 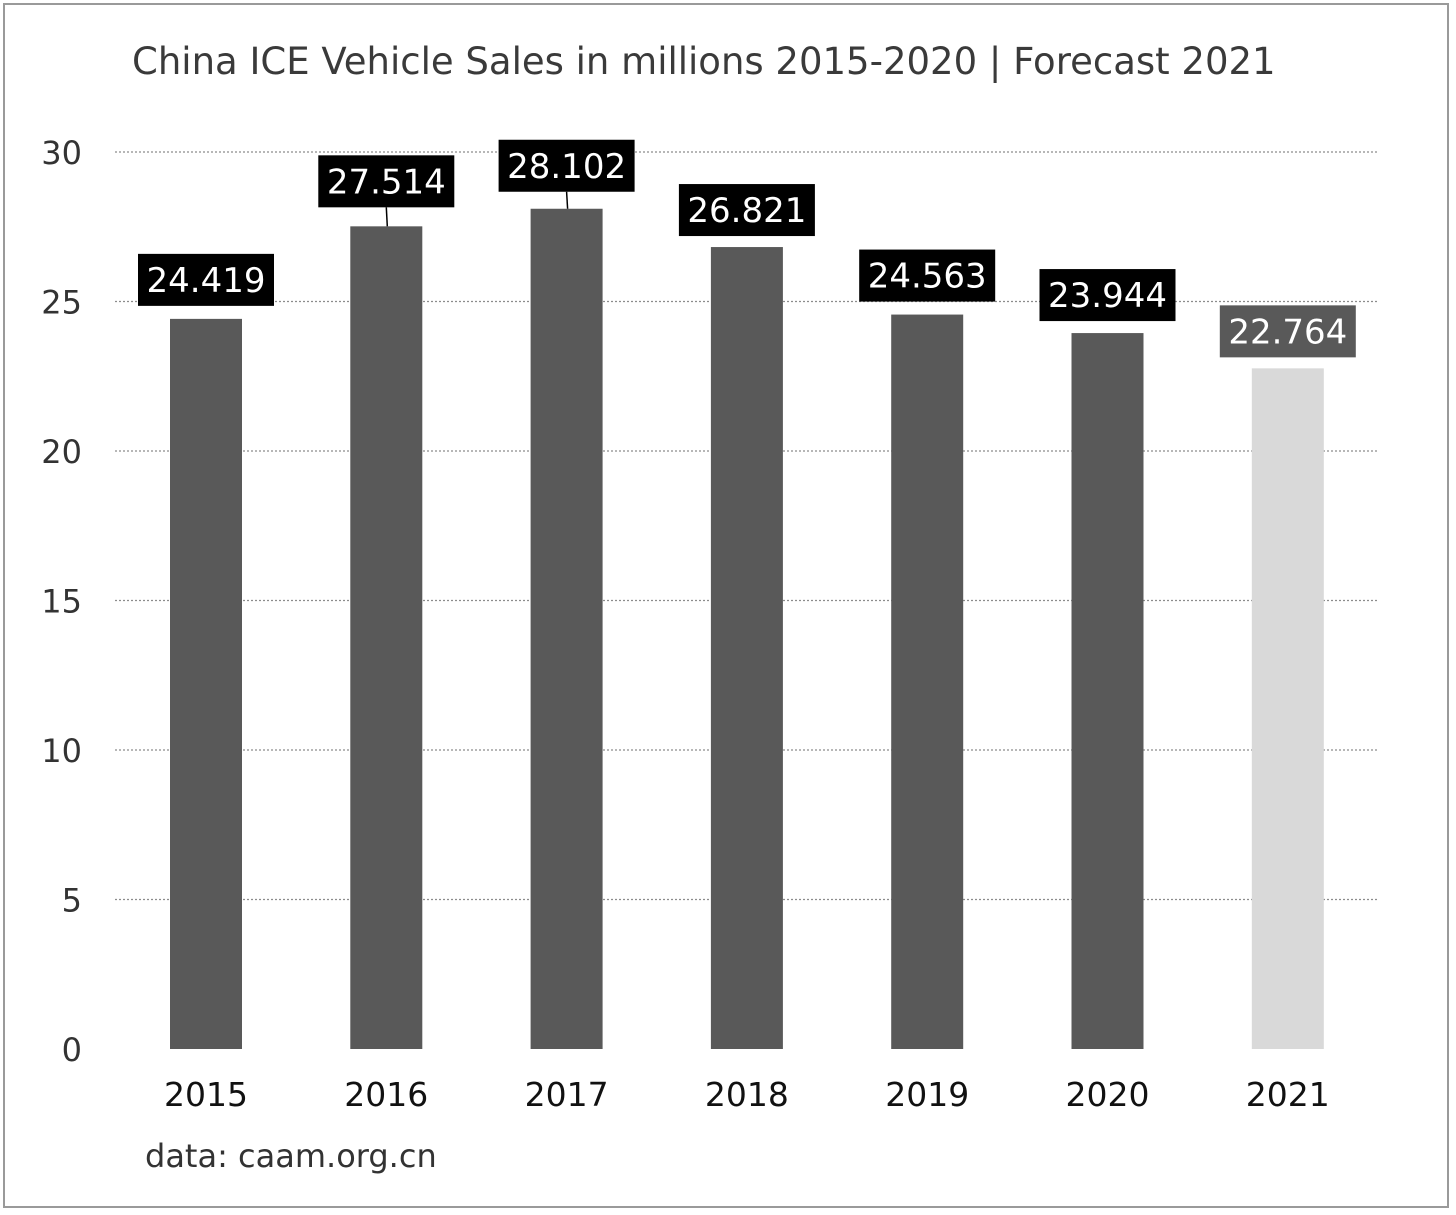 I want to click on y-axis-ticks: 0 5 10 15 20 25 30, so click(x=61, y=601).